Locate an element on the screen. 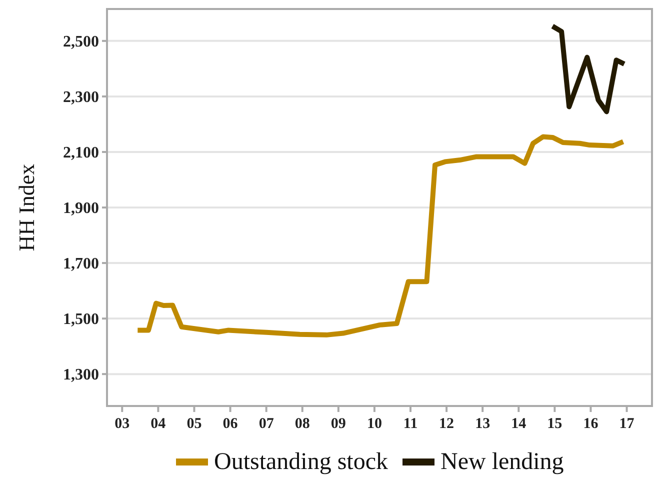  x-tick-label: 14 is located at coordinates (519, 424).